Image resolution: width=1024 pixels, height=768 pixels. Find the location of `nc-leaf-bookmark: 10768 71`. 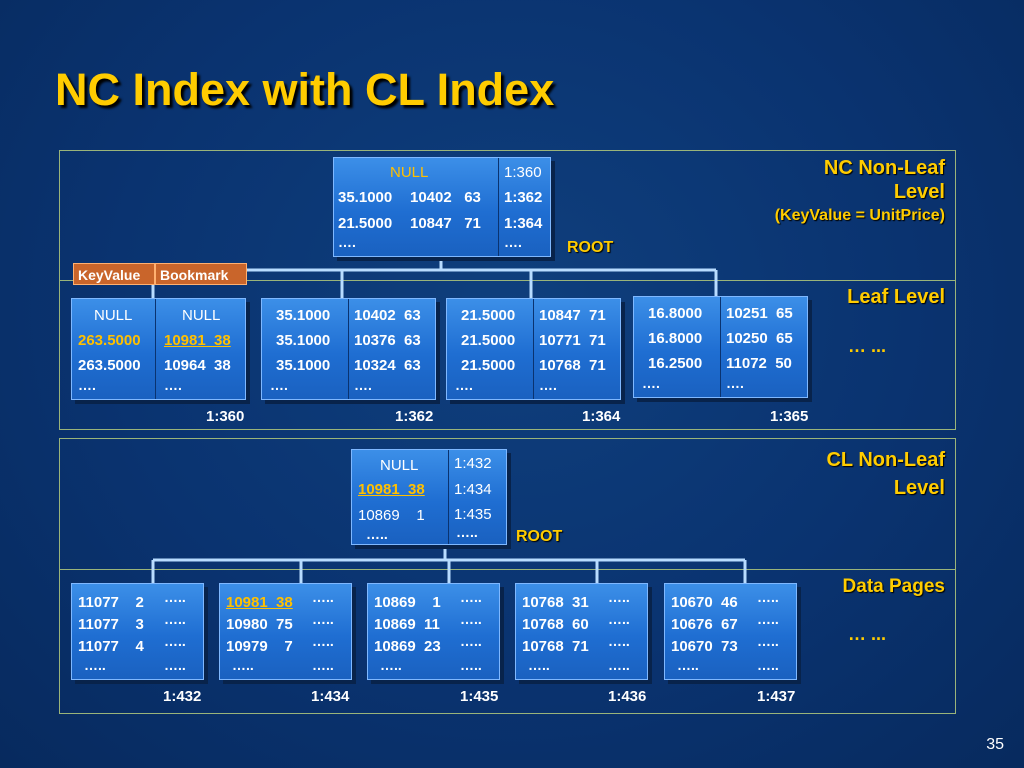

nc-leaf-bookmark: 10768 71 is located at coordinates (572, 365).